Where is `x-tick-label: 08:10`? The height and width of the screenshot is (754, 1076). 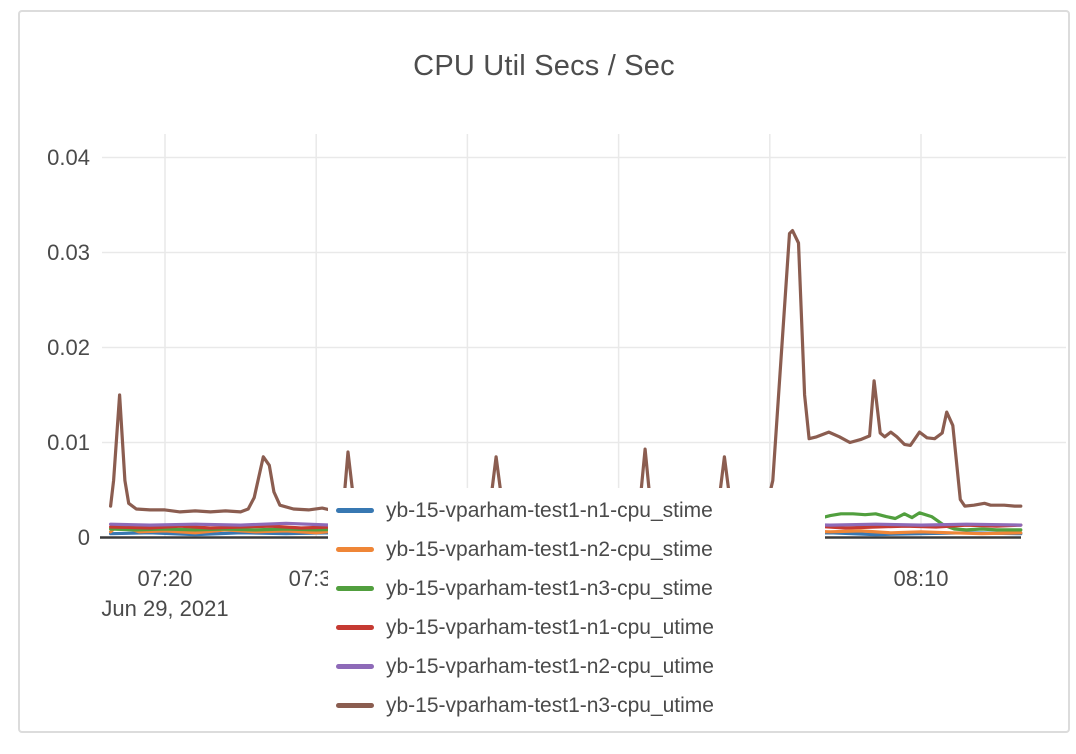 x-tick-label: 08:10 is located at coordinates (921, 578).